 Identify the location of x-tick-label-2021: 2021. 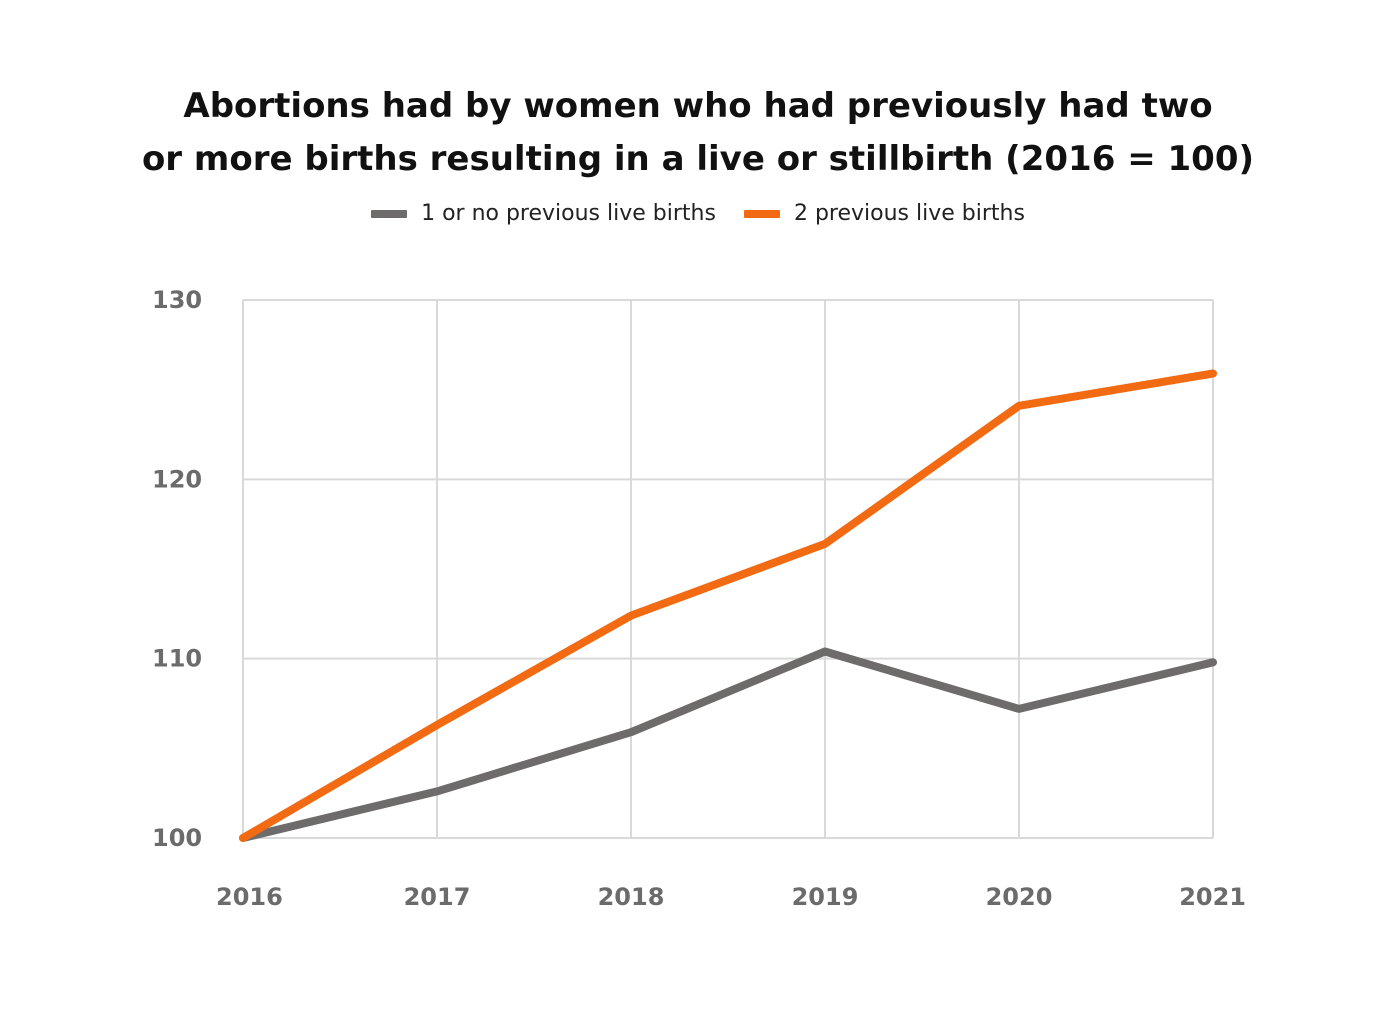
(1212, 897).